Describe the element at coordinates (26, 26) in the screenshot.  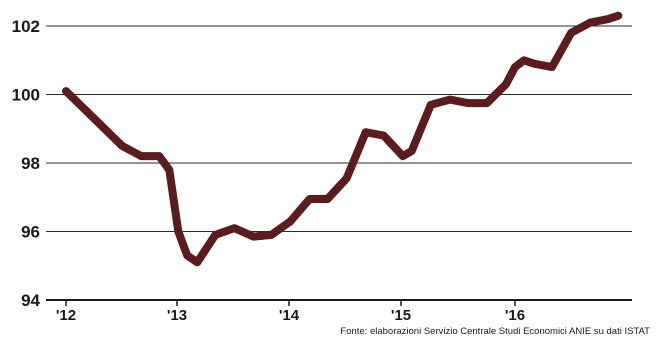
I see `y-tick-label: 102` at that location.